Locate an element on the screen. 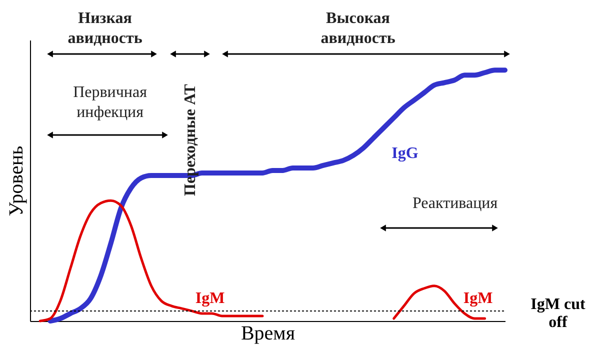 This screenshot has height=358, width=604. text: Низкая авидность is located at coordinates (105, 28).